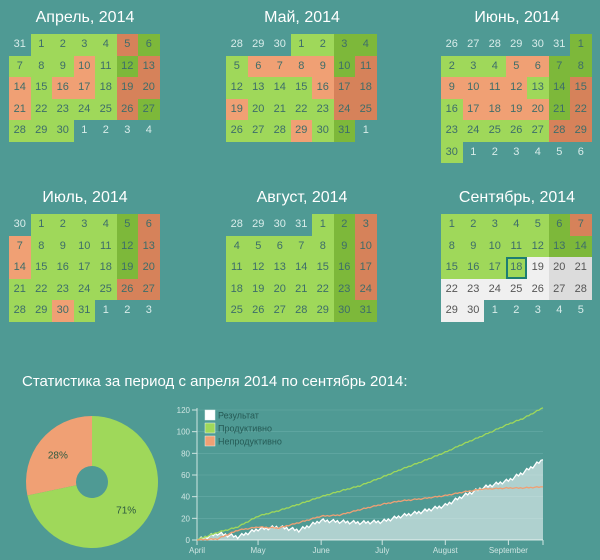 This screenshot has width=600, height=560. I want to click on day-cell-today: 18, so click(516, 268).